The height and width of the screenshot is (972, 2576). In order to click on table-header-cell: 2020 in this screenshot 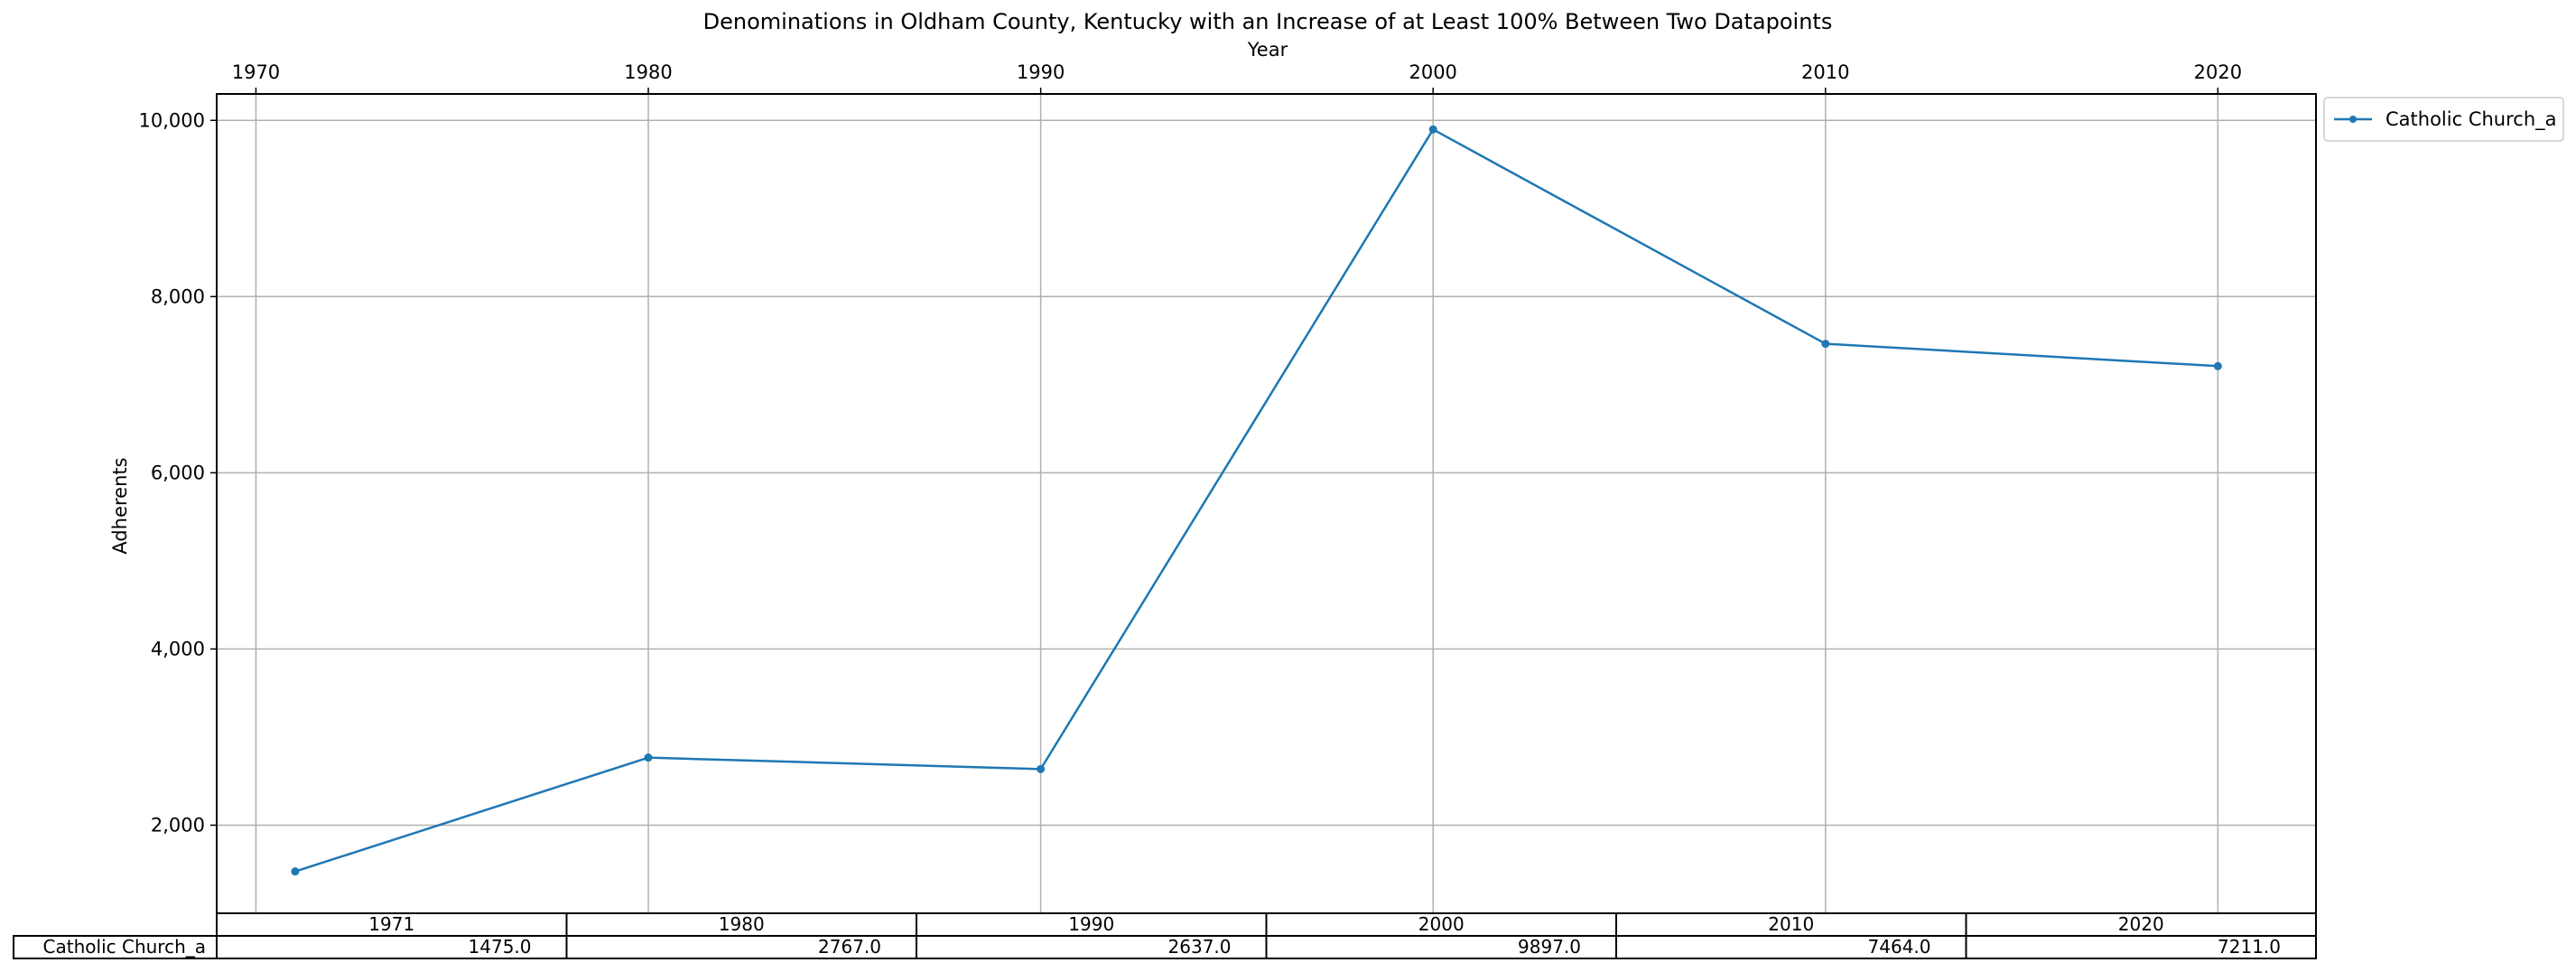, I will do `click(2141, 924)`.